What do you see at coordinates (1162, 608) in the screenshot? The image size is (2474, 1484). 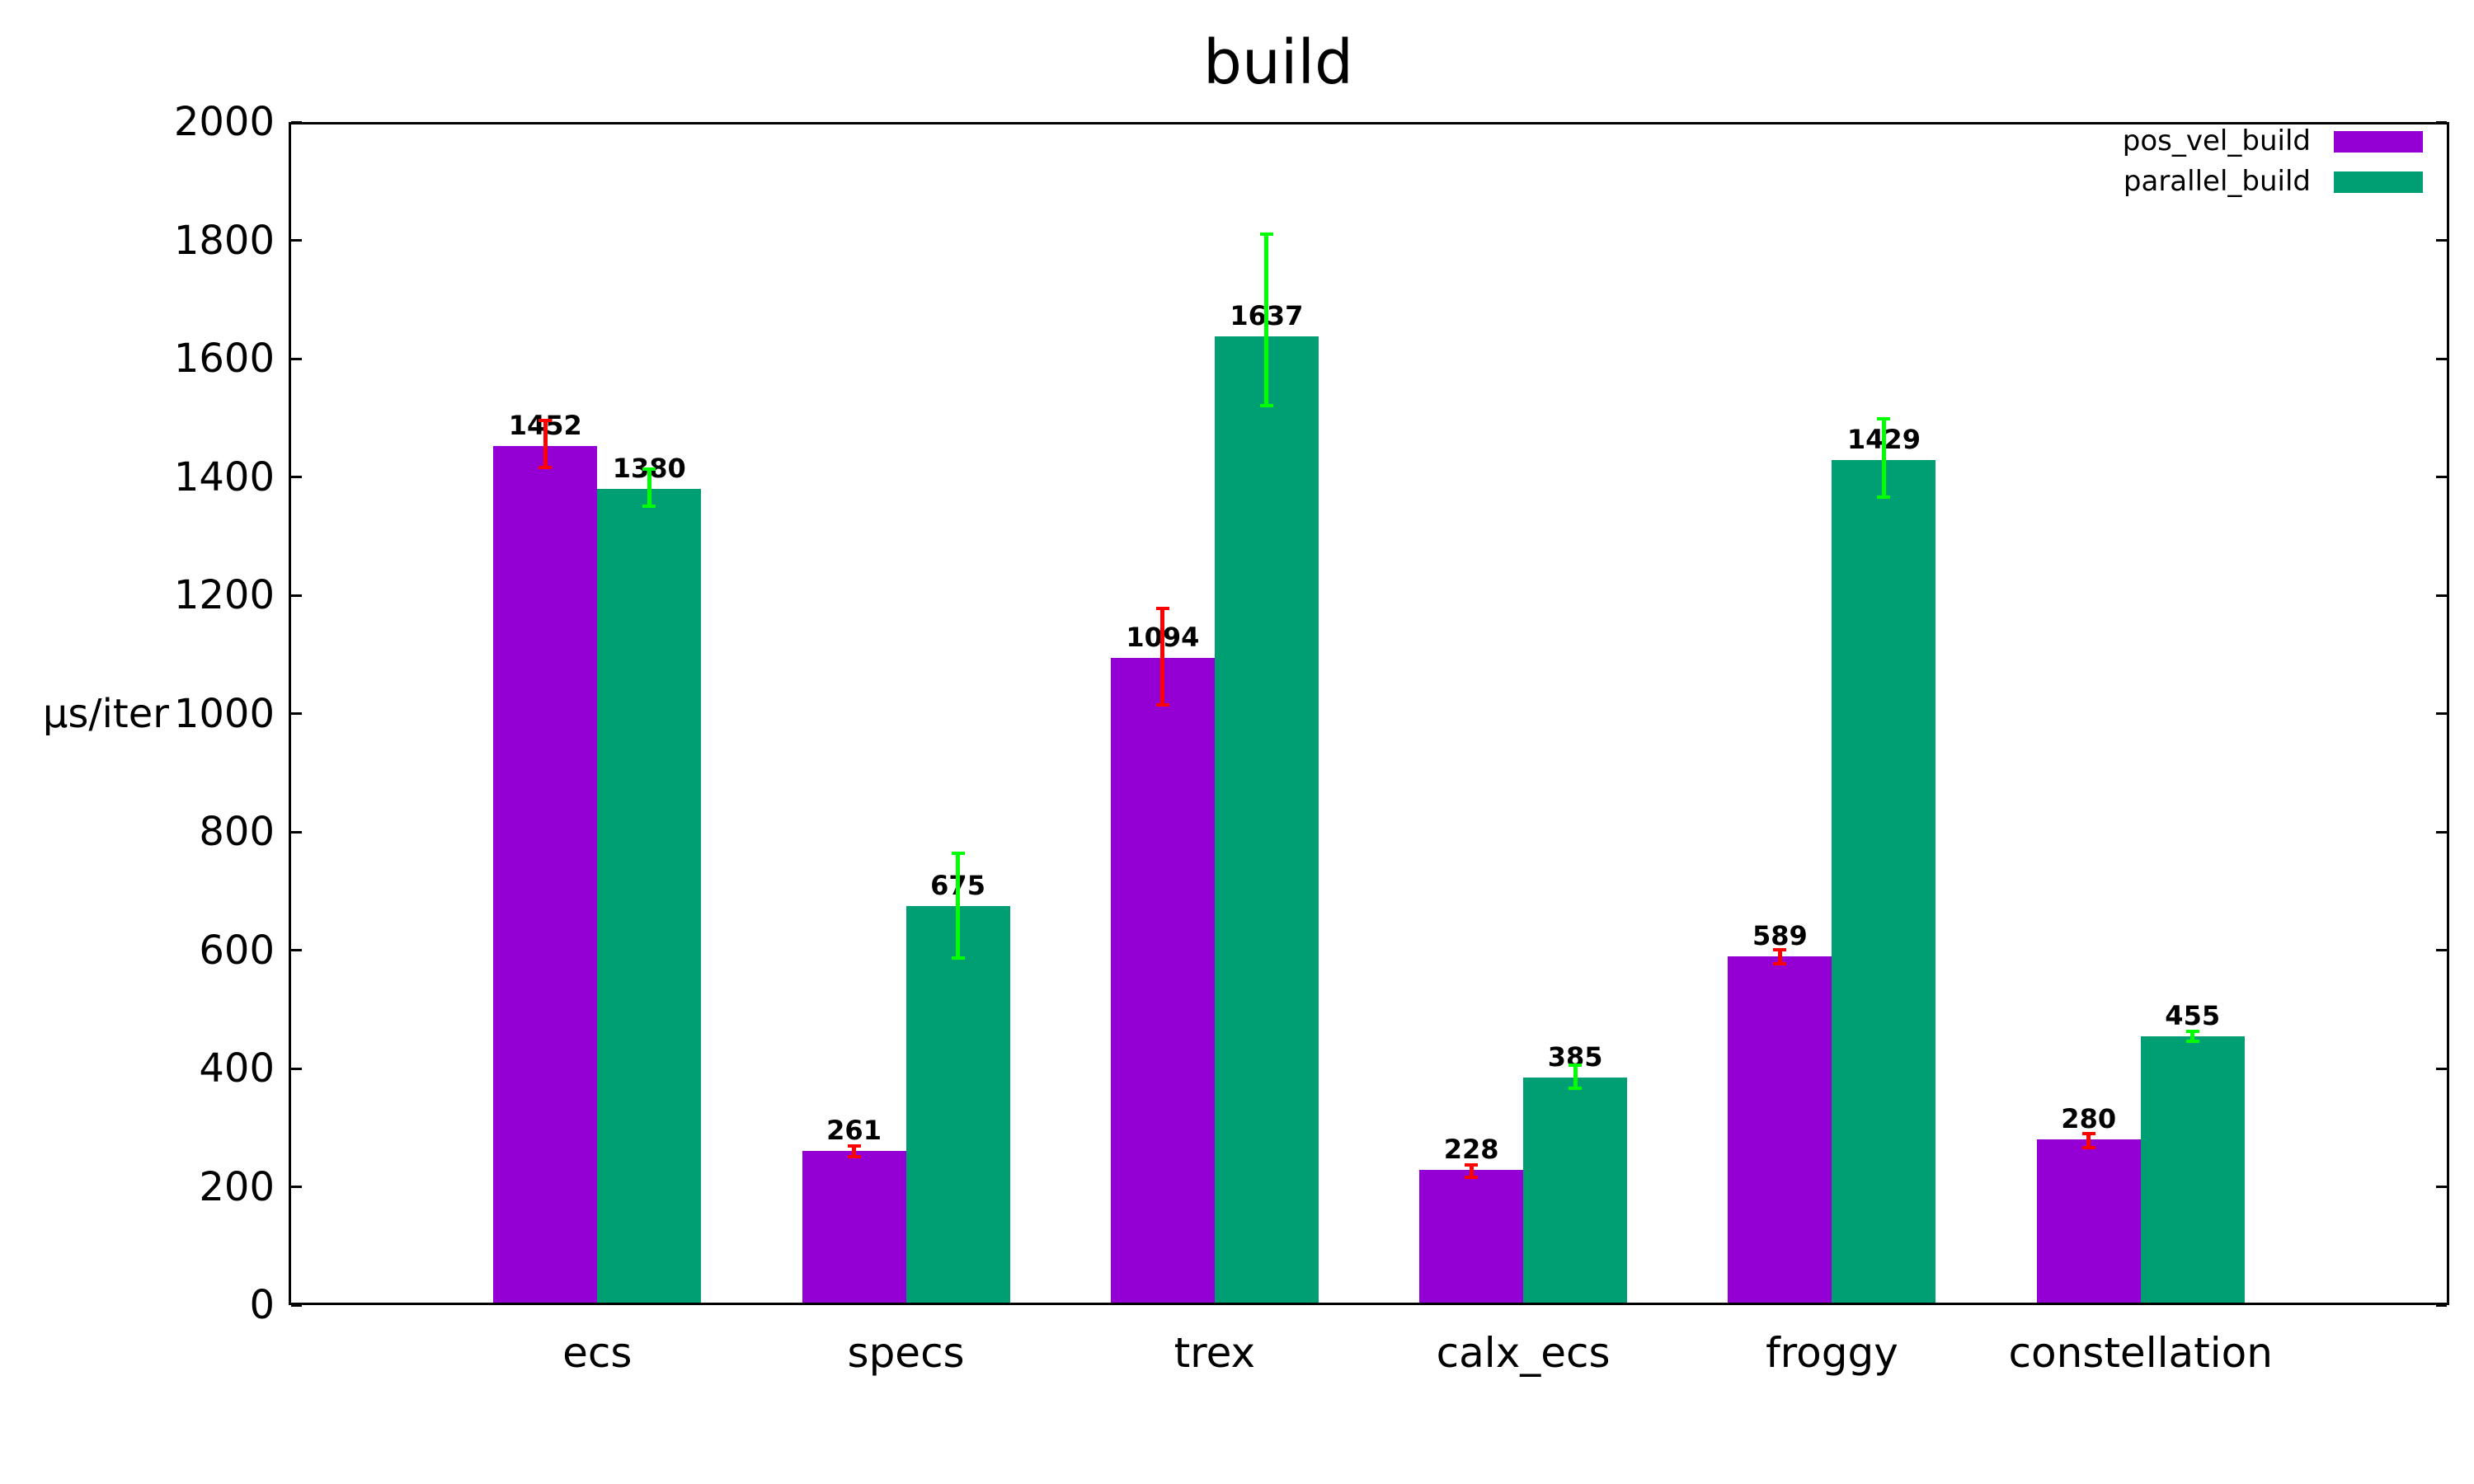 I see `error-bar-cap-top-pos_vel_build-trex` at bounding box center [1162, 608].